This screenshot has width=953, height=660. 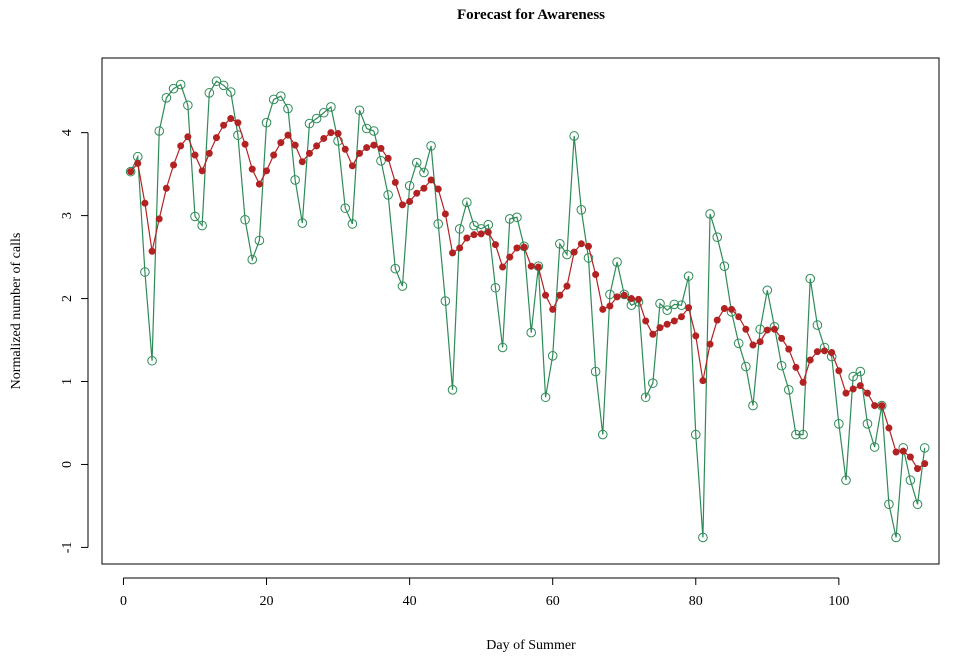 I want to click on x-tick-label: 100, so click(x=838, y=601).